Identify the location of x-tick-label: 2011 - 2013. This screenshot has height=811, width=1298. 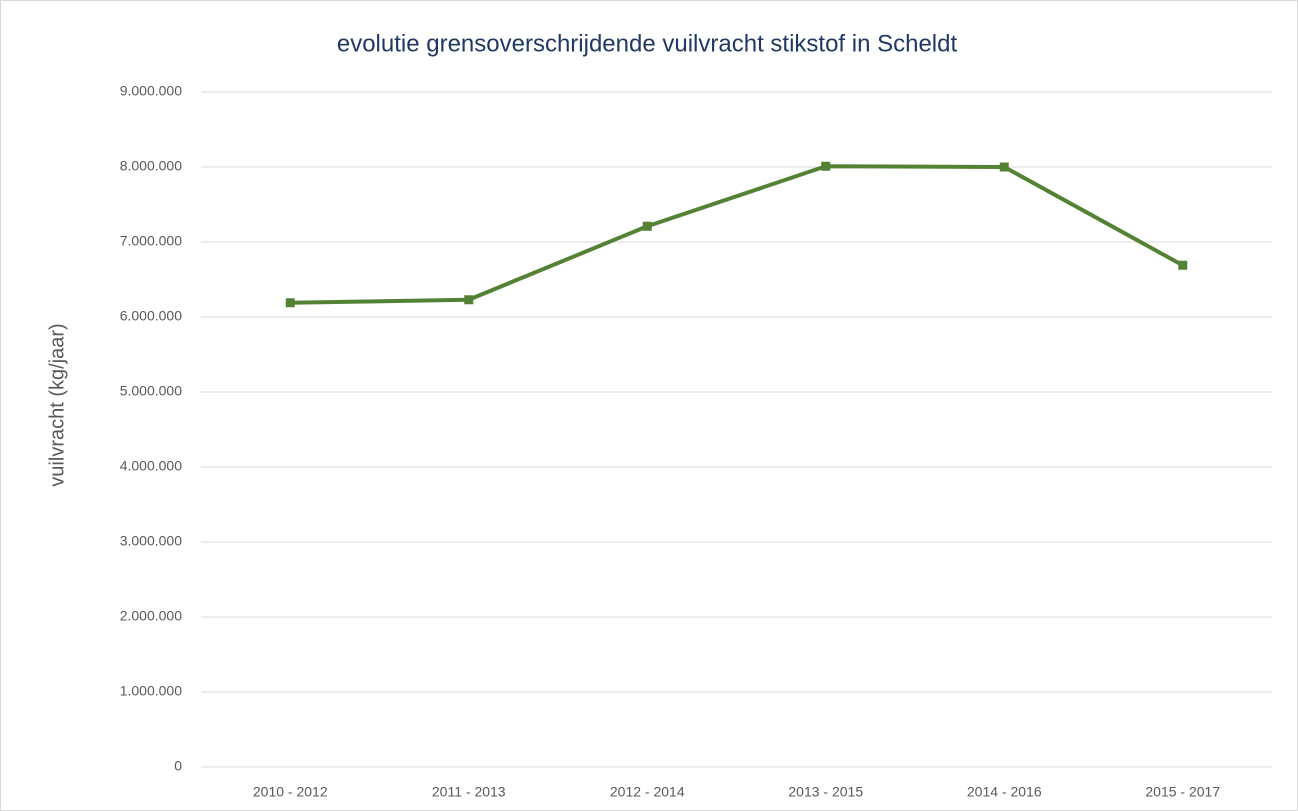
(469, 792).